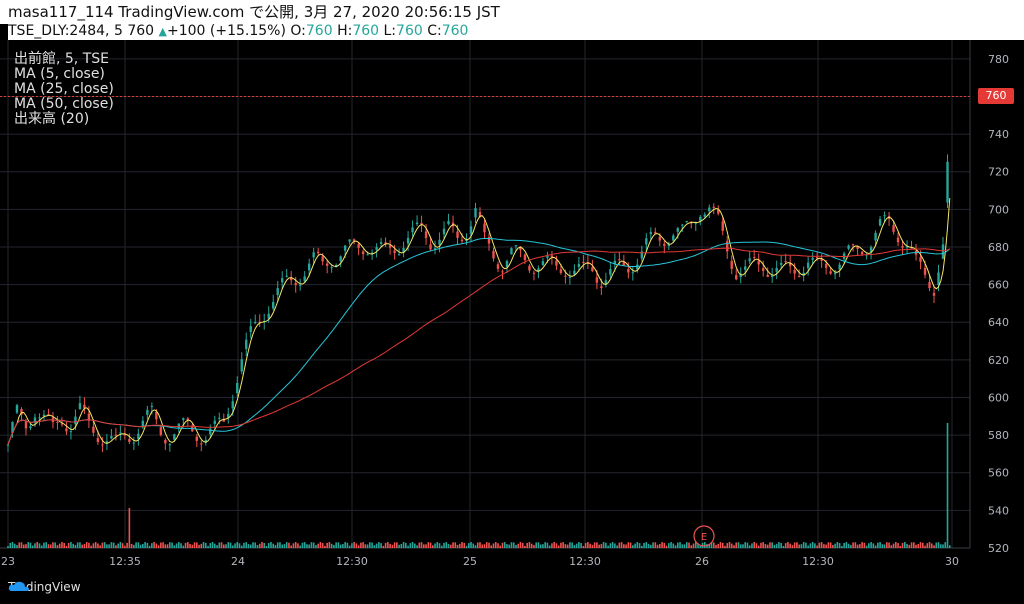  Describe the element at coordinates (59, 74) in the screenshot. I see `legend-ma5: MA (5, close)` at that location.